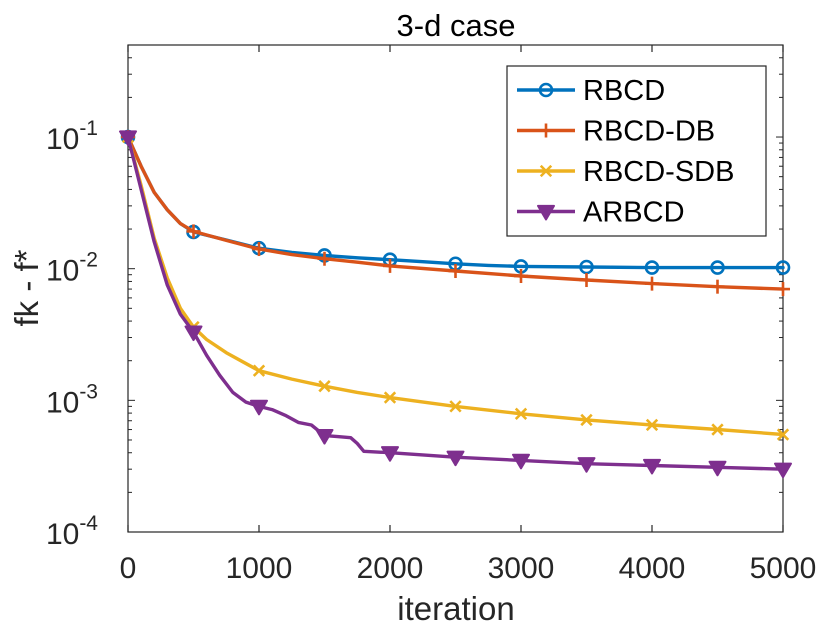 The image size is (825, 633). Describe the element at coordinates (624, 91) in the screenshot. I see `legend-label: RBCD` at that location.